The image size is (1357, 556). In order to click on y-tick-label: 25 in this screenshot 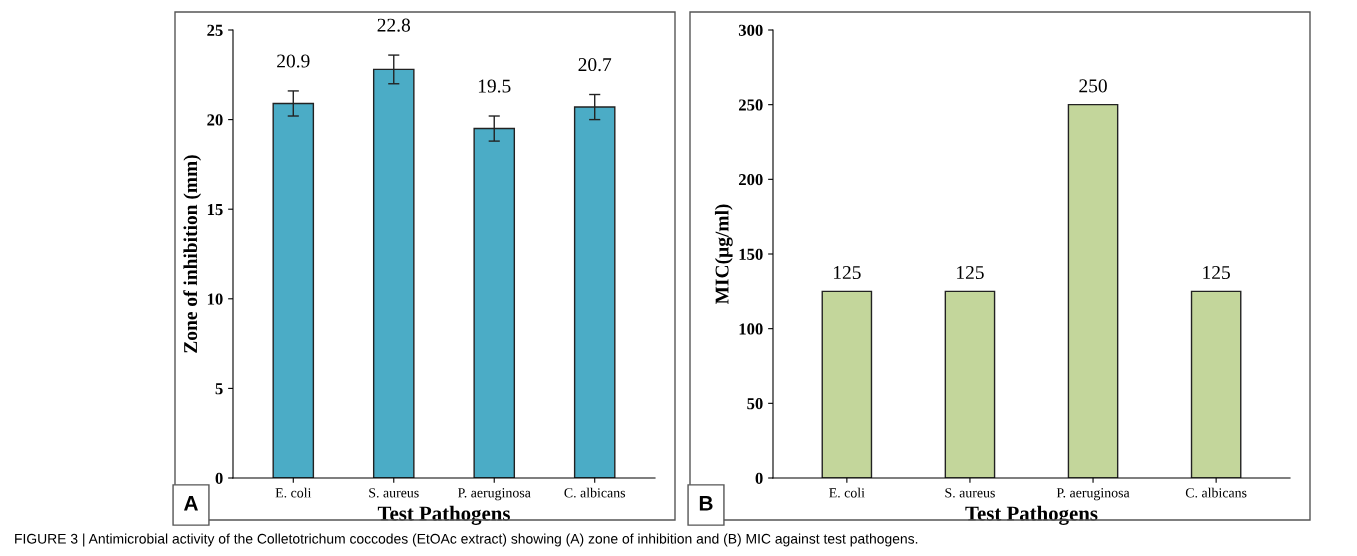, I will do `click(215, 30)`.